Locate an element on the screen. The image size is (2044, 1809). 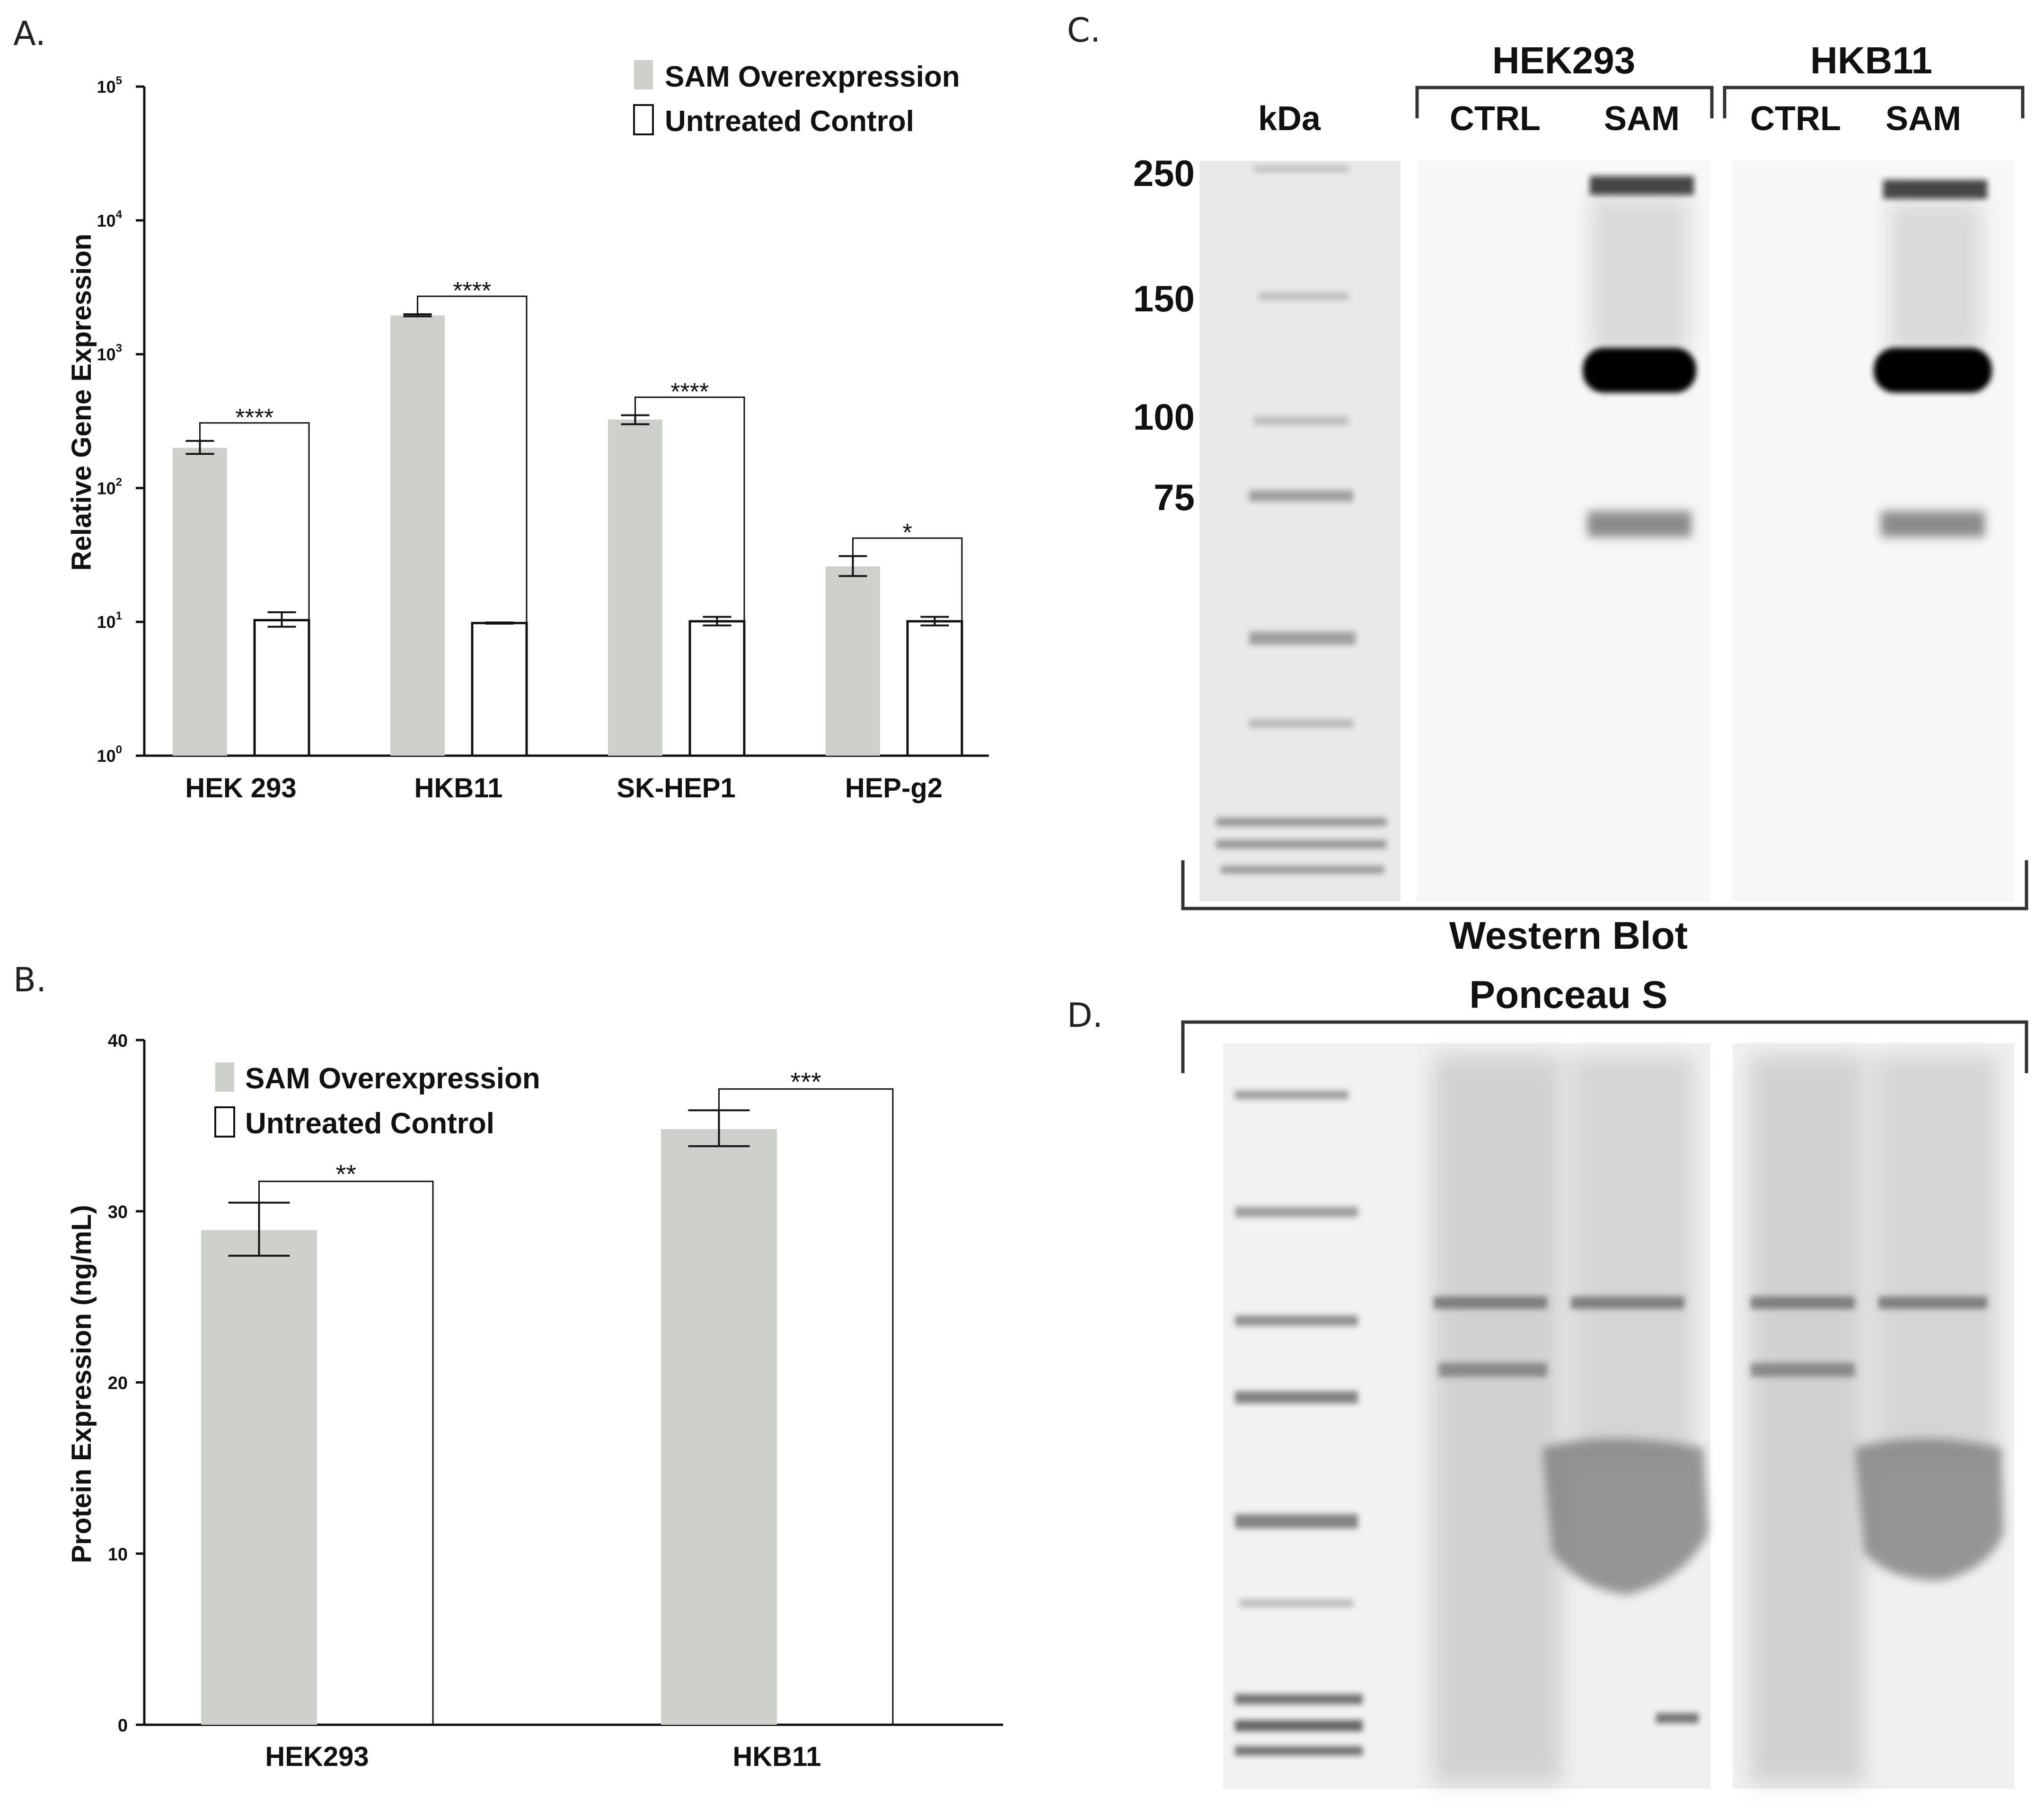
chart-a-y-tick-label: 10¹ is located at coordinates (109, 620).